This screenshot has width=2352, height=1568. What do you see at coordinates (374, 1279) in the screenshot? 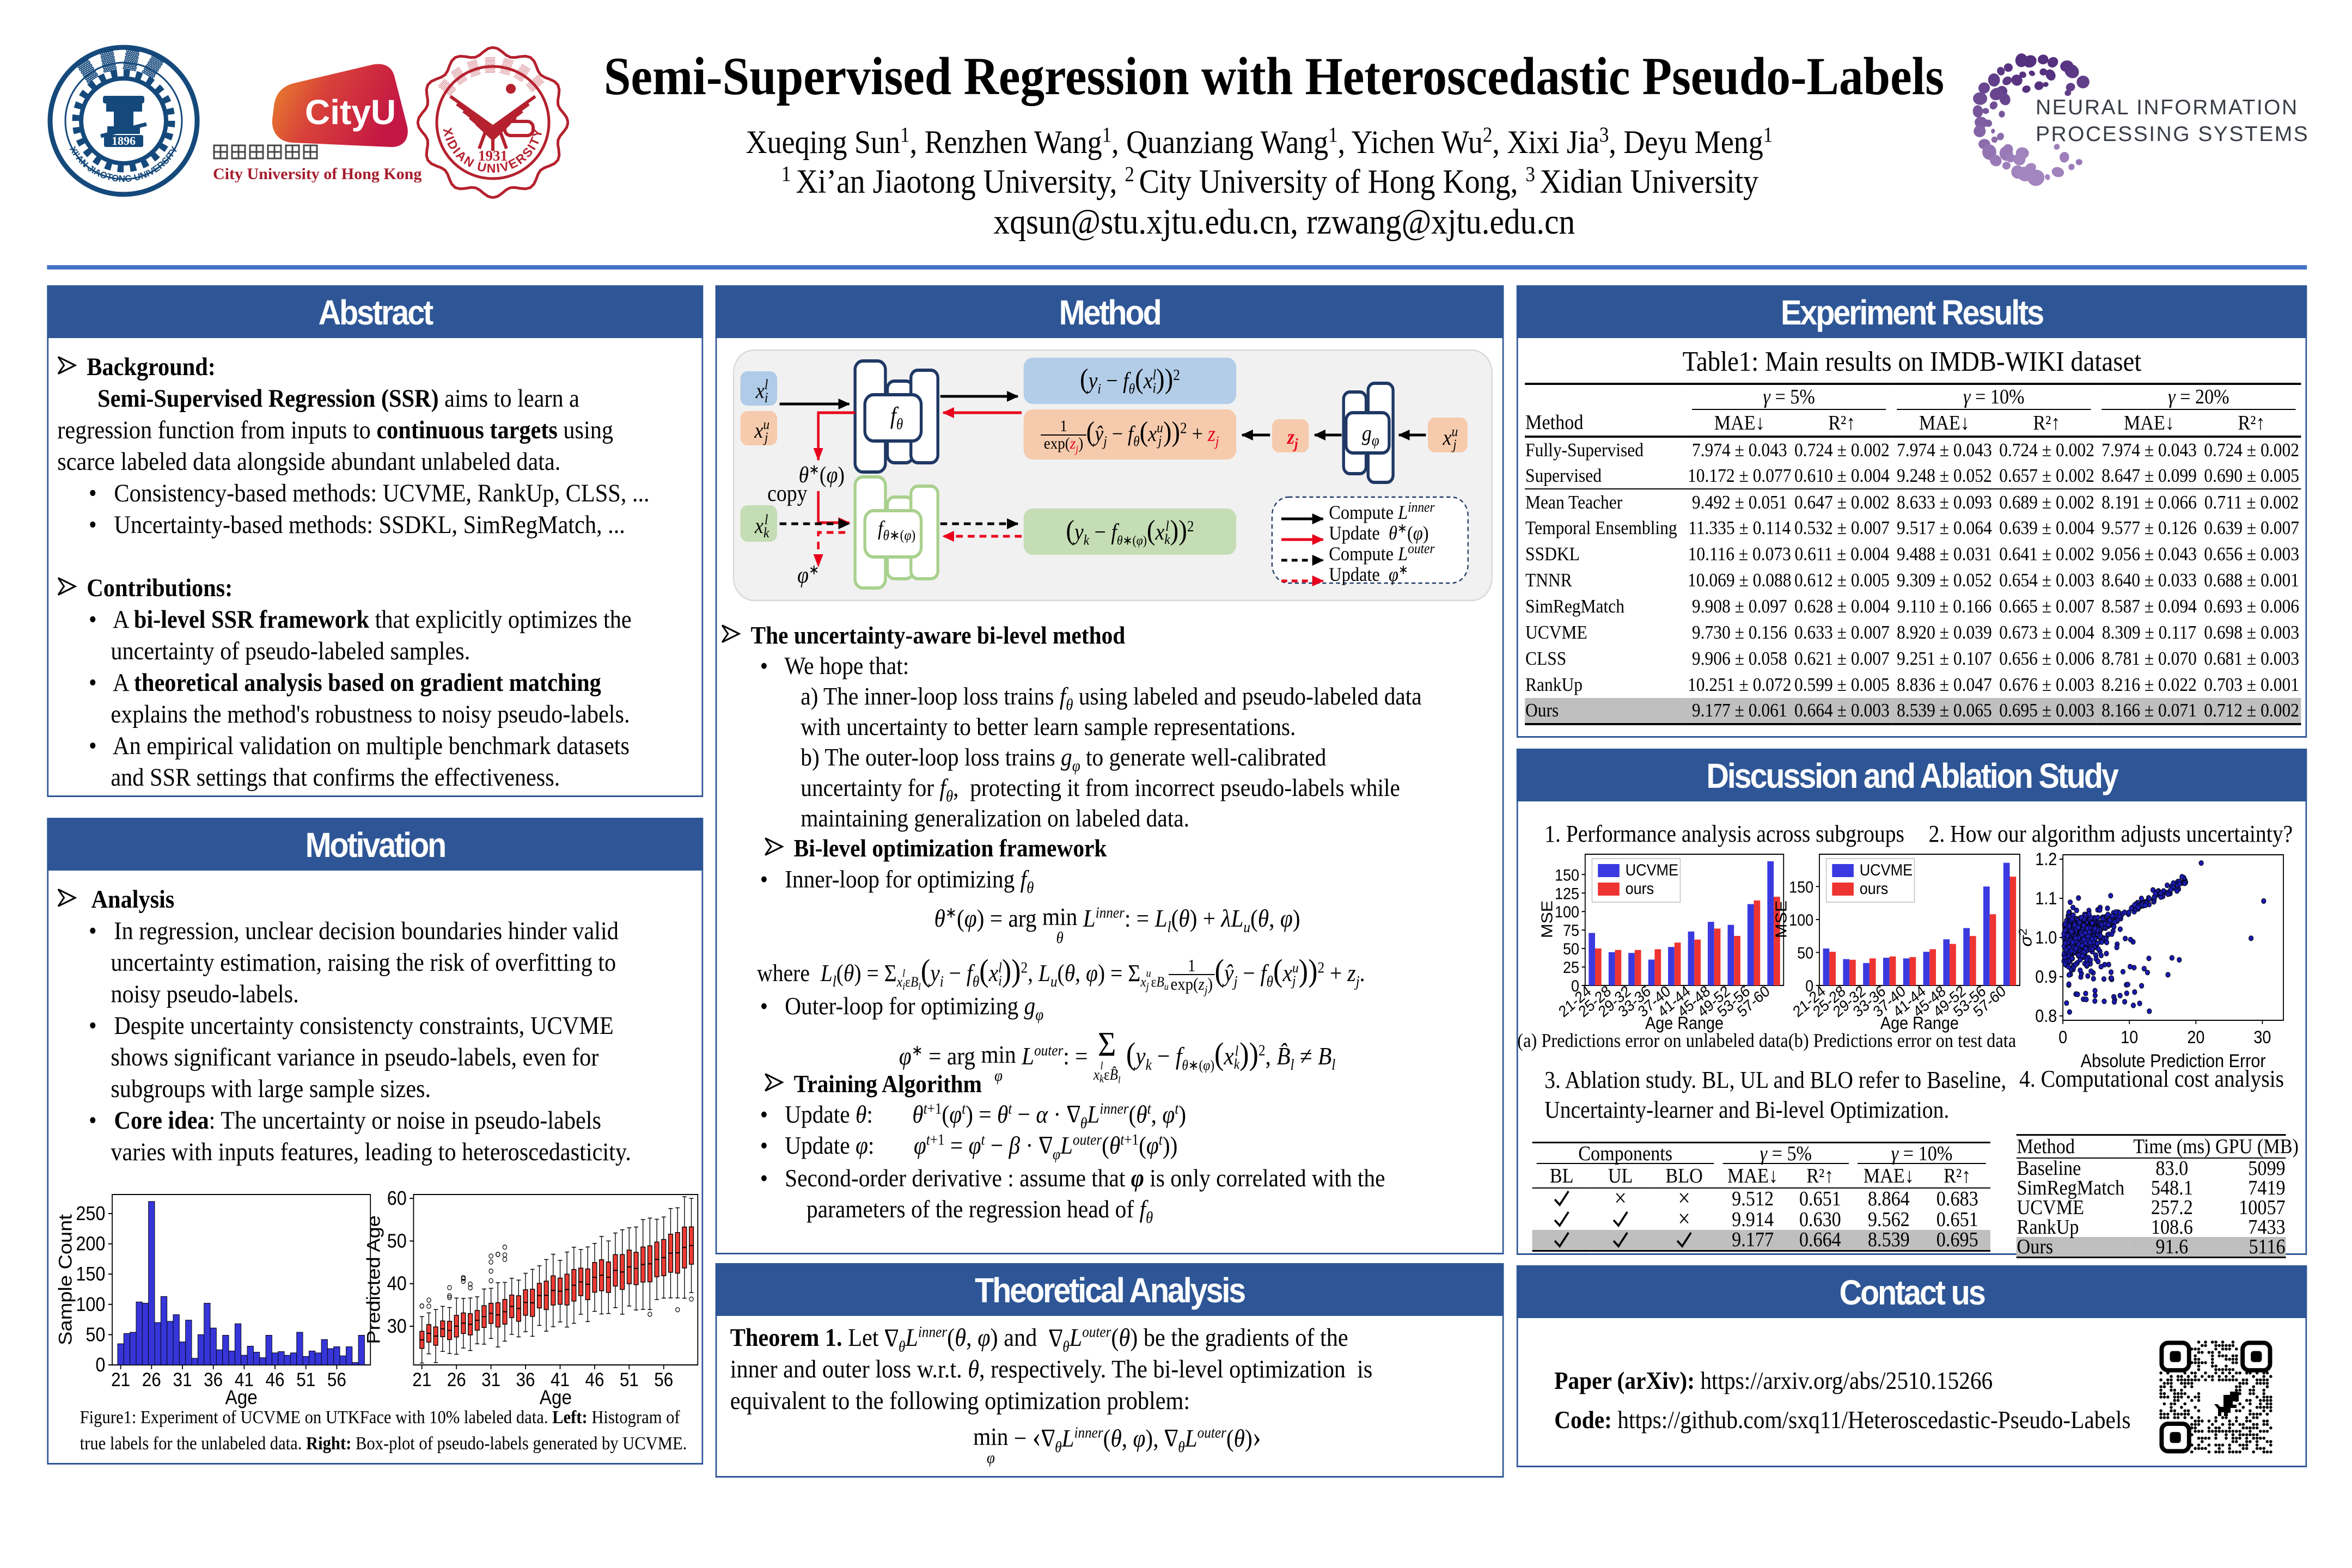
I see `svg-text: Predicted Age` at bounding box center [374, 1279].